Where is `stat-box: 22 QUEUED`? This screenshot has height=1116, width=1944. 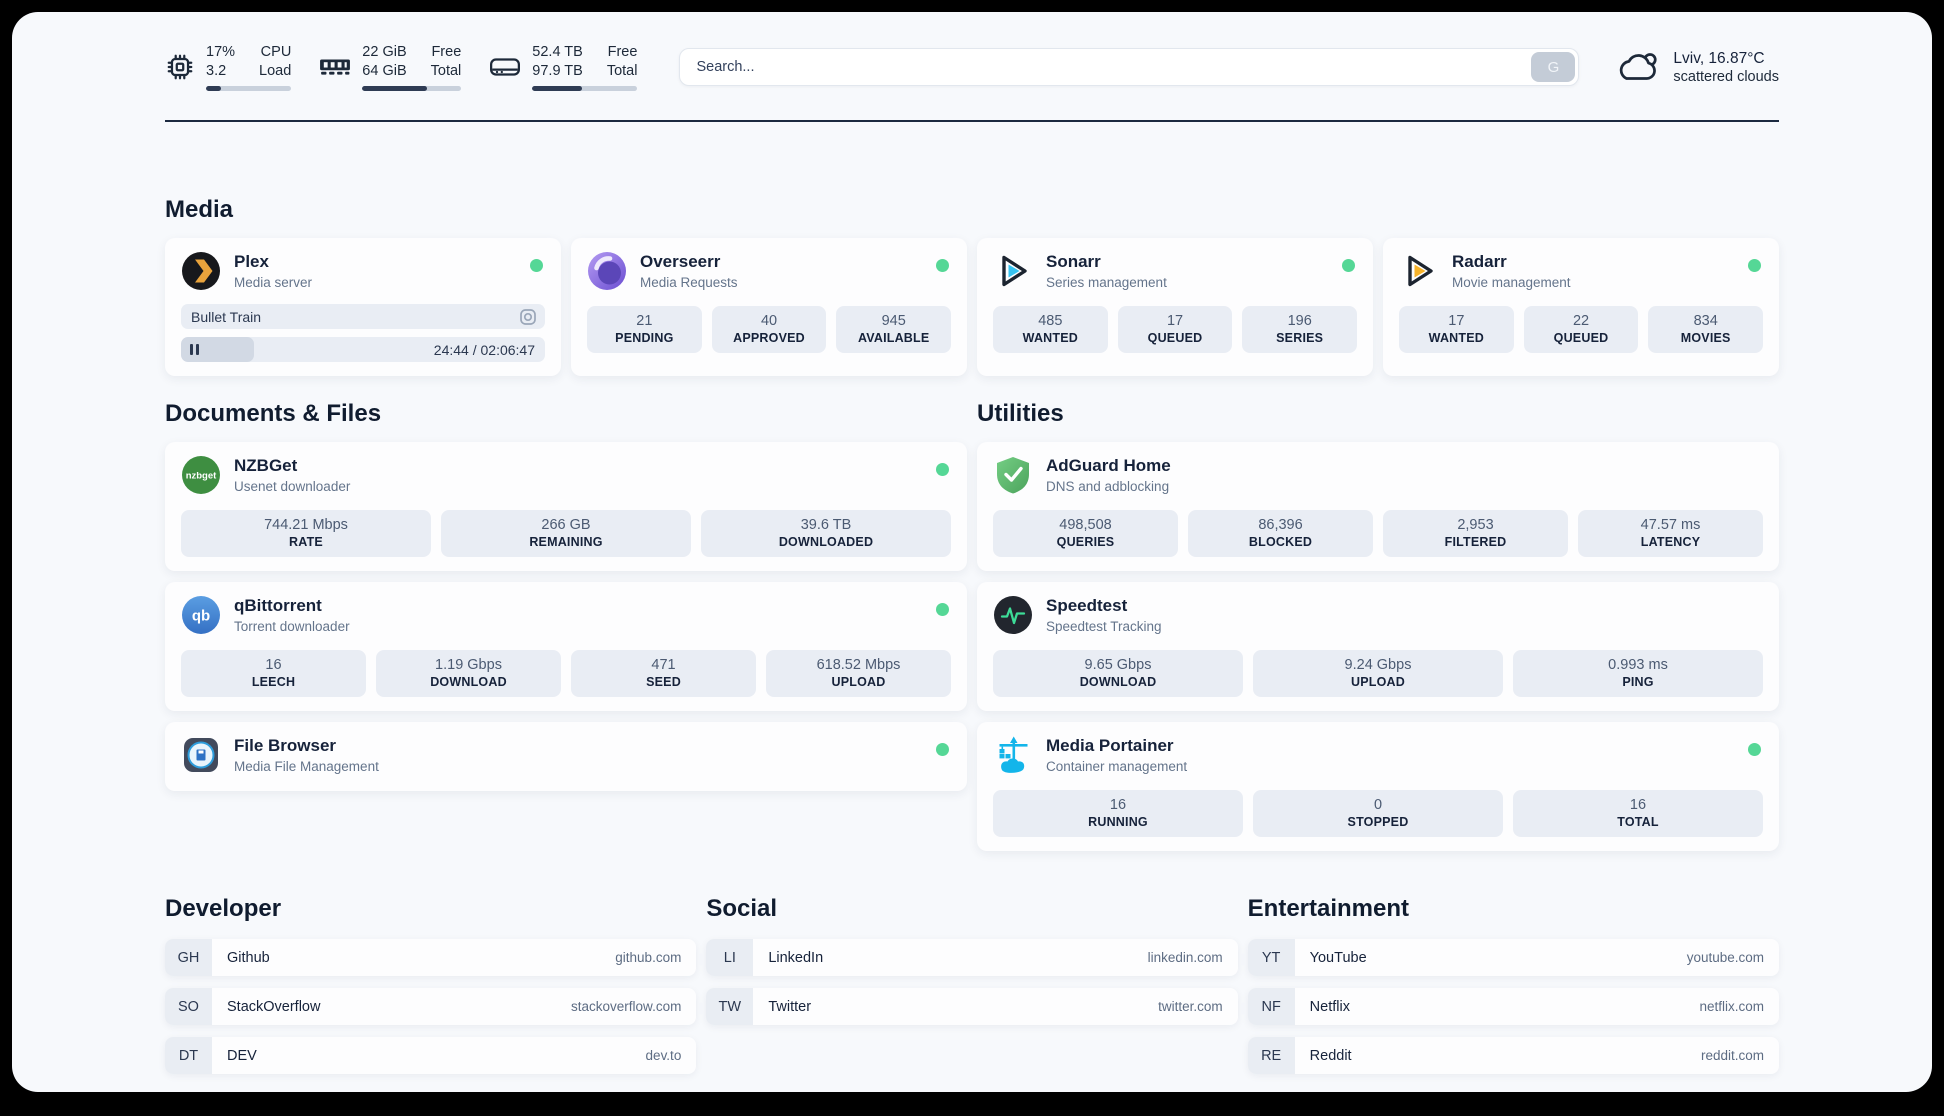 stat-box: 22 QUEUED is located at coordinates (1581, 329).